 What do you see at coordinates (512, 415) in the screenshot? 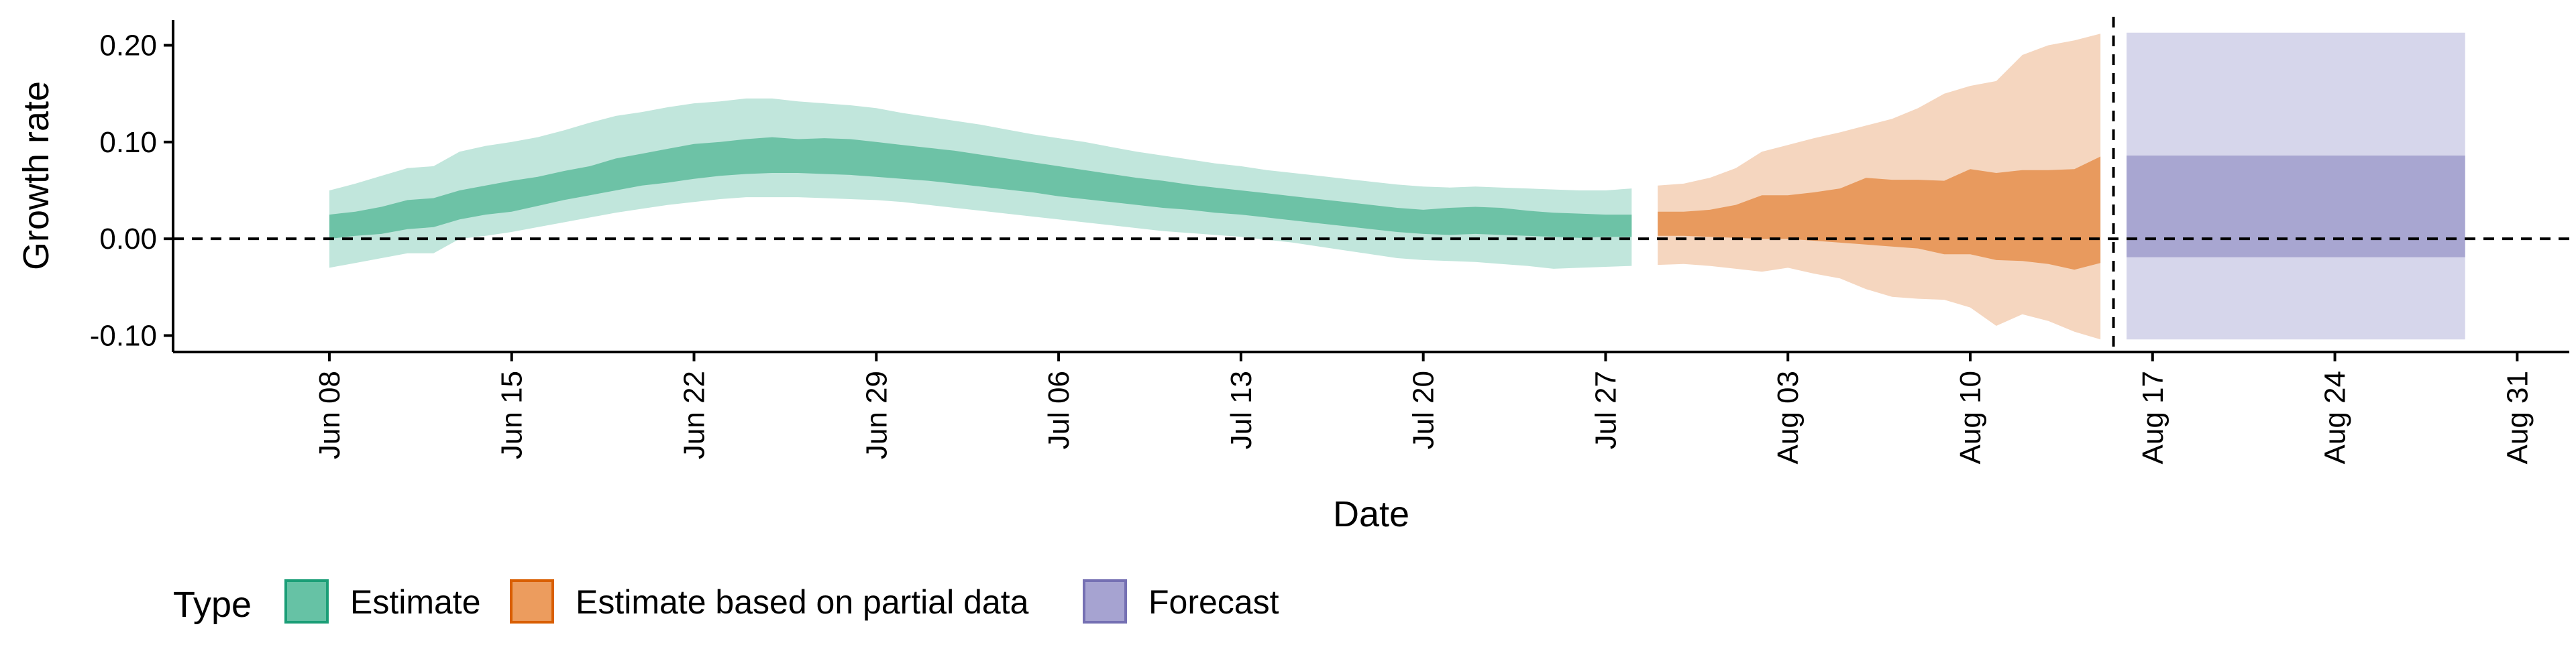
I see `x-tick-label: Jun 15` at bounding box center [512, 415].